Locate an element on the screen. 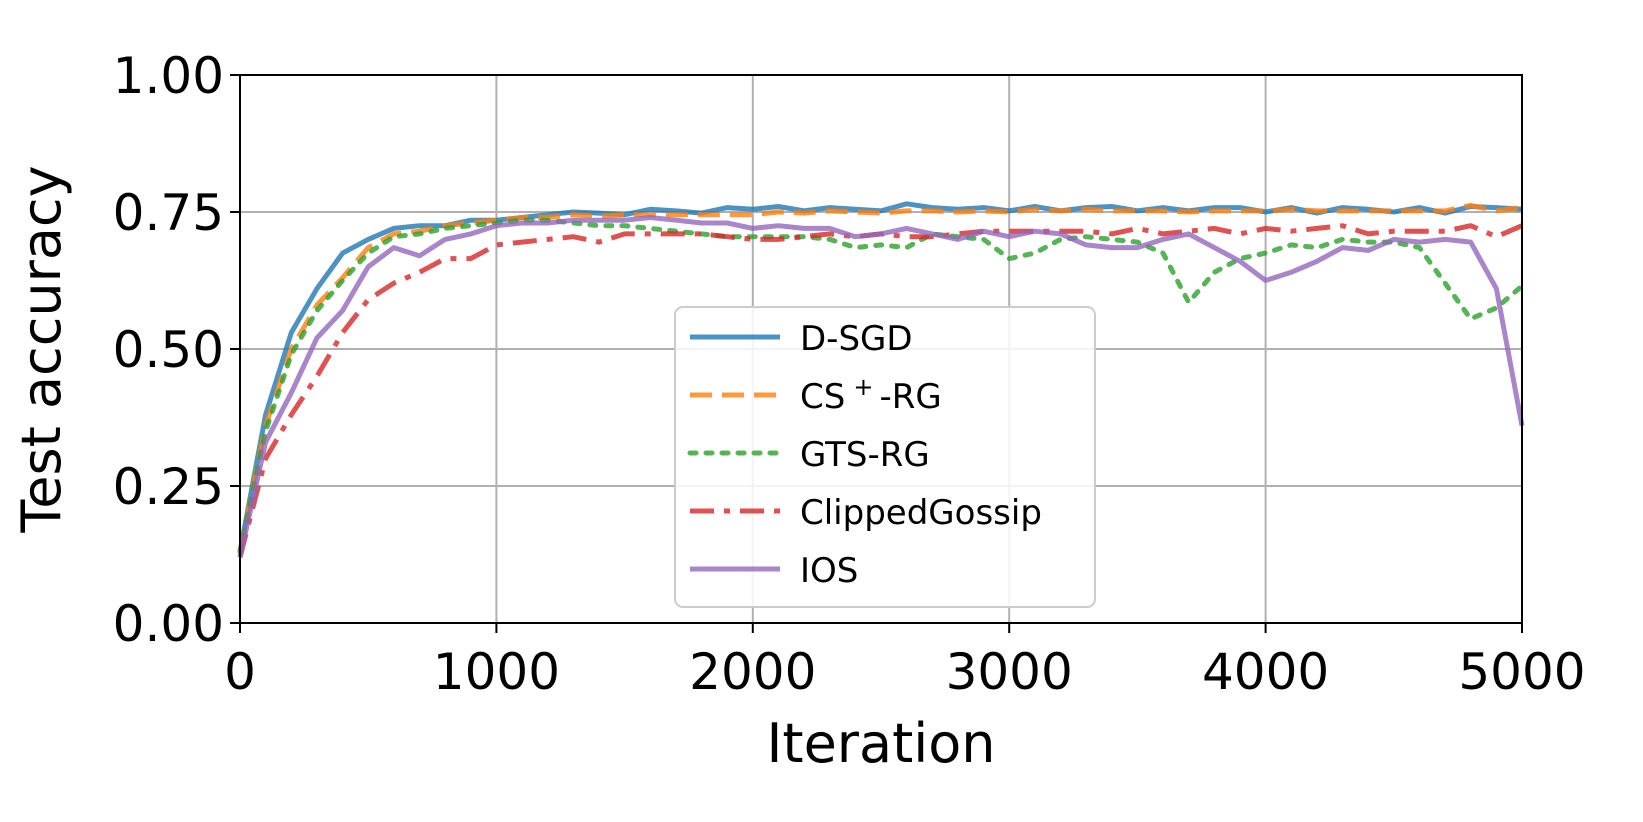 The height and width of the screenshot is (822, 1643). x-tick-label: 1000 is located at coordinates (496, 672).